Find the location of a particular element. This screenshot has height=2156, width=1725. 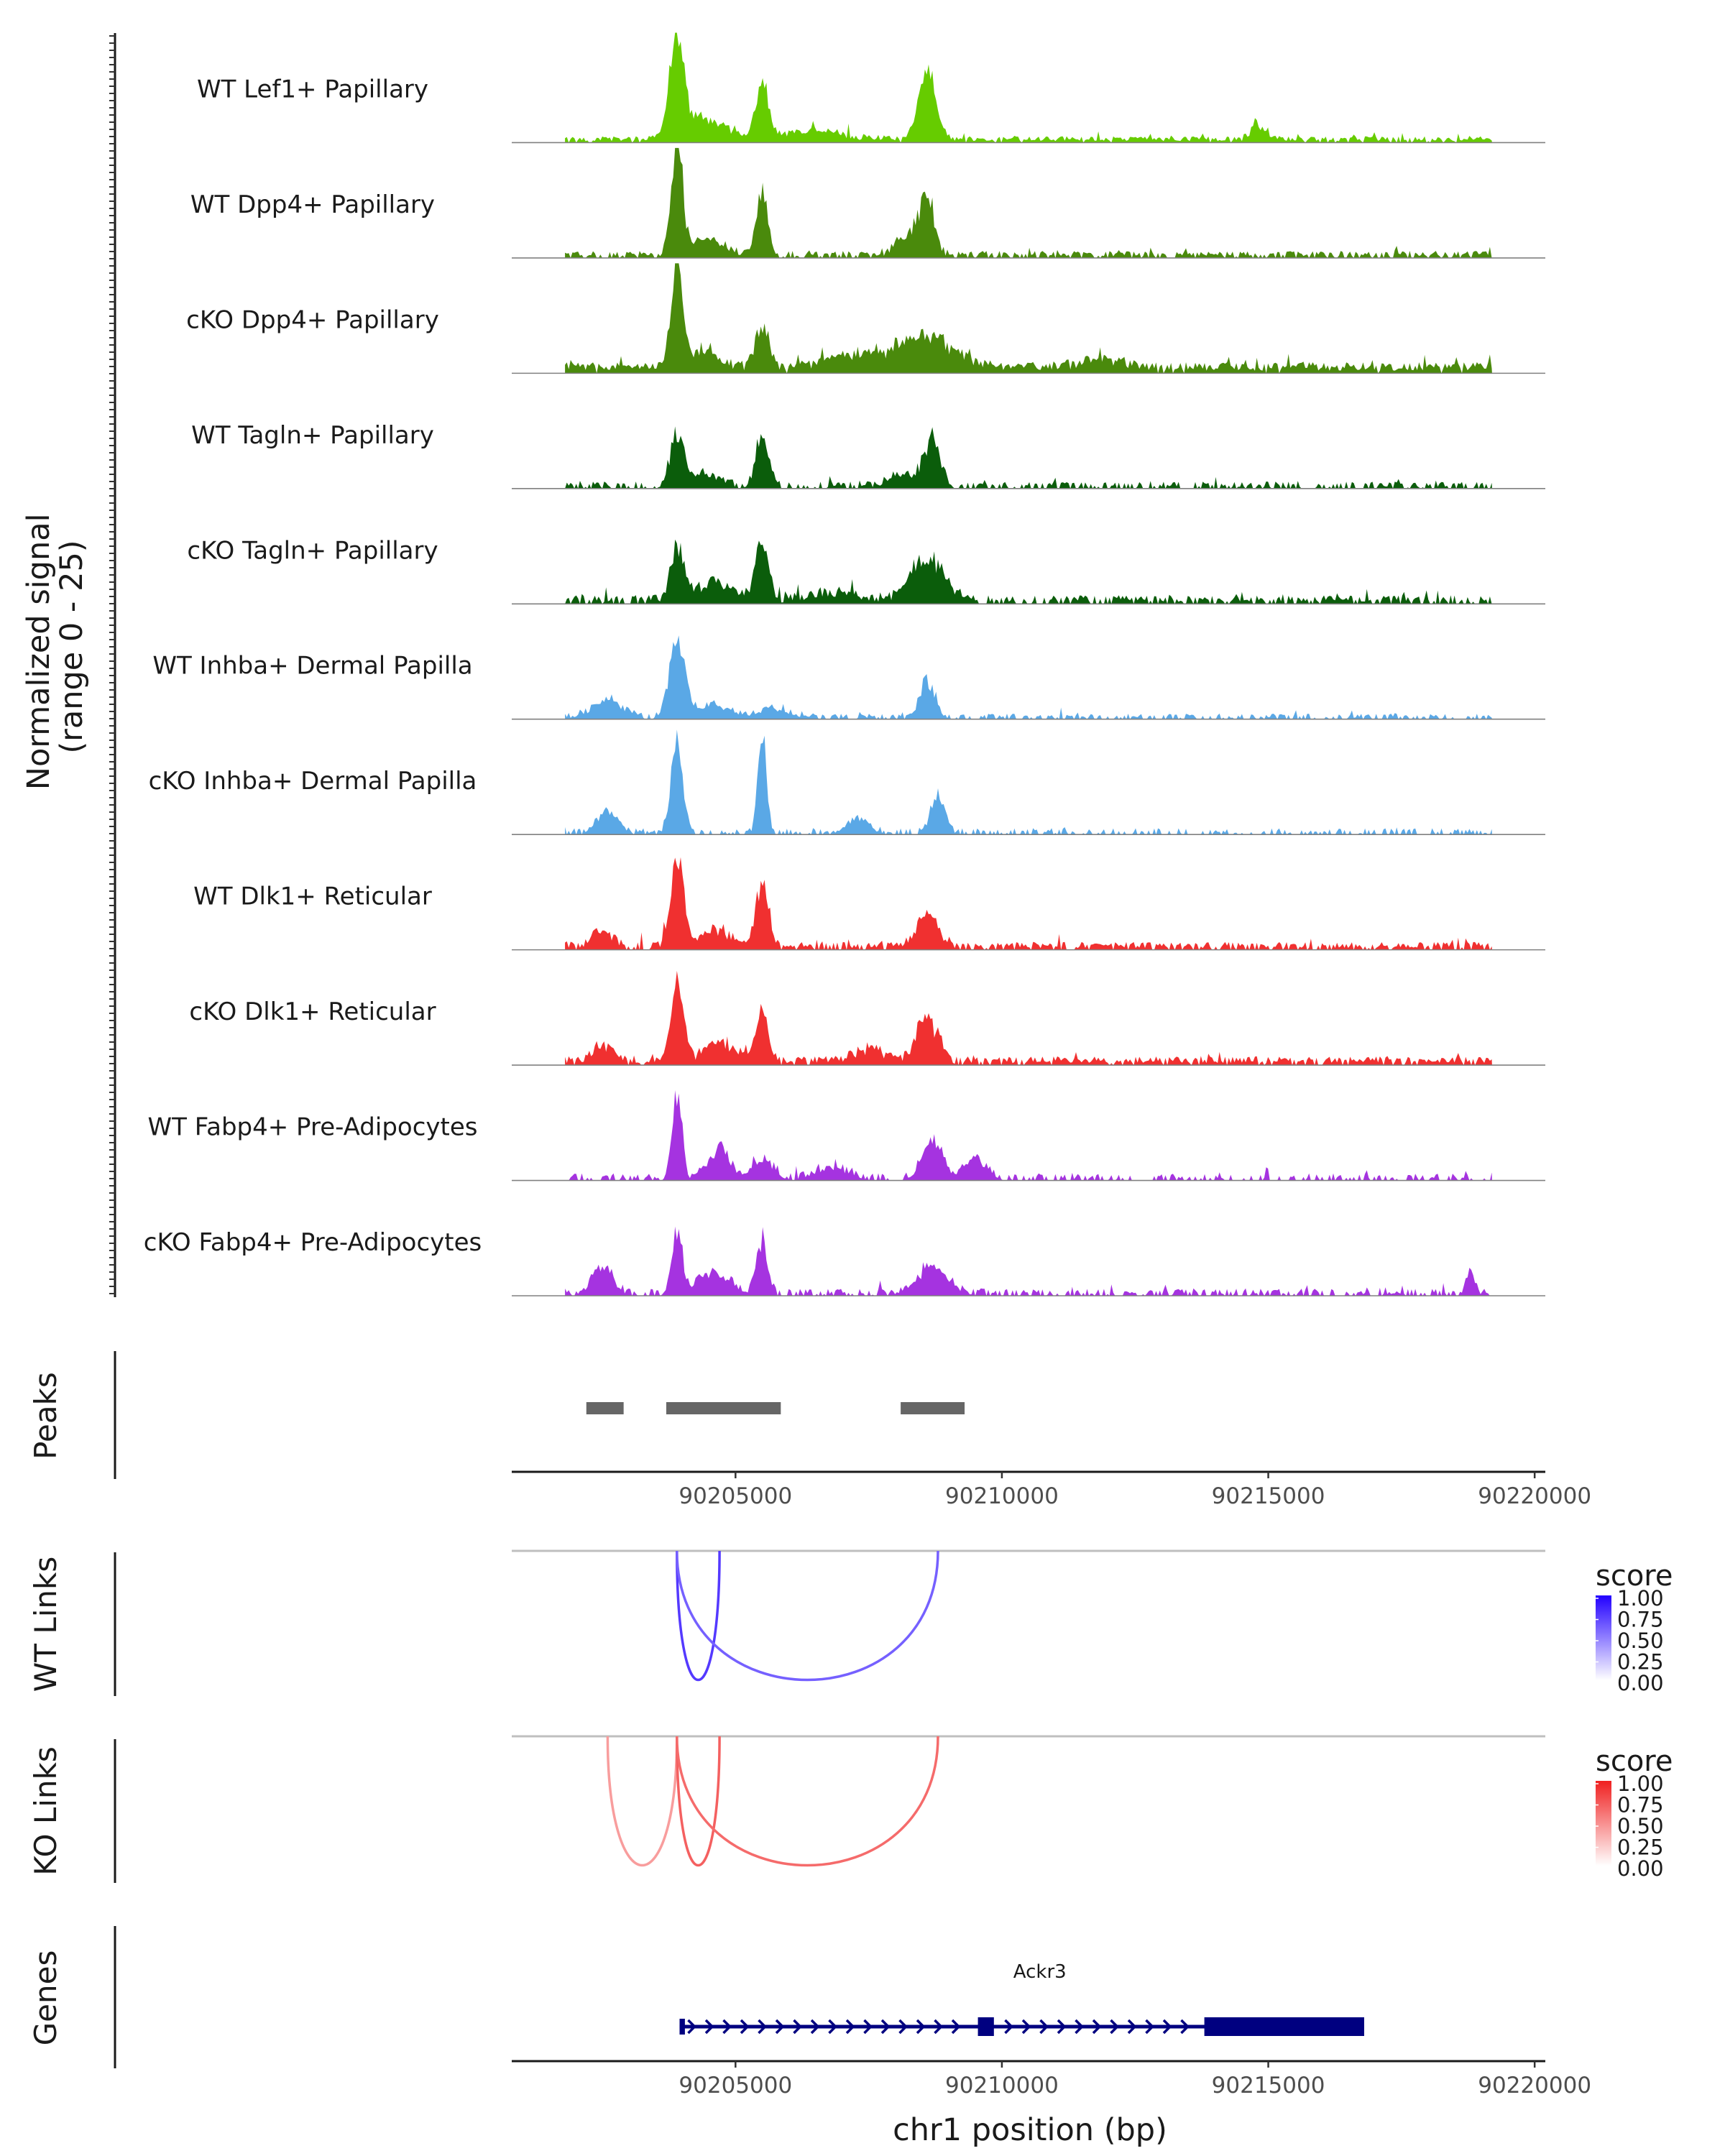

track-label: cKO Dpp4+ Papillary is located at coordinates (312, 319).